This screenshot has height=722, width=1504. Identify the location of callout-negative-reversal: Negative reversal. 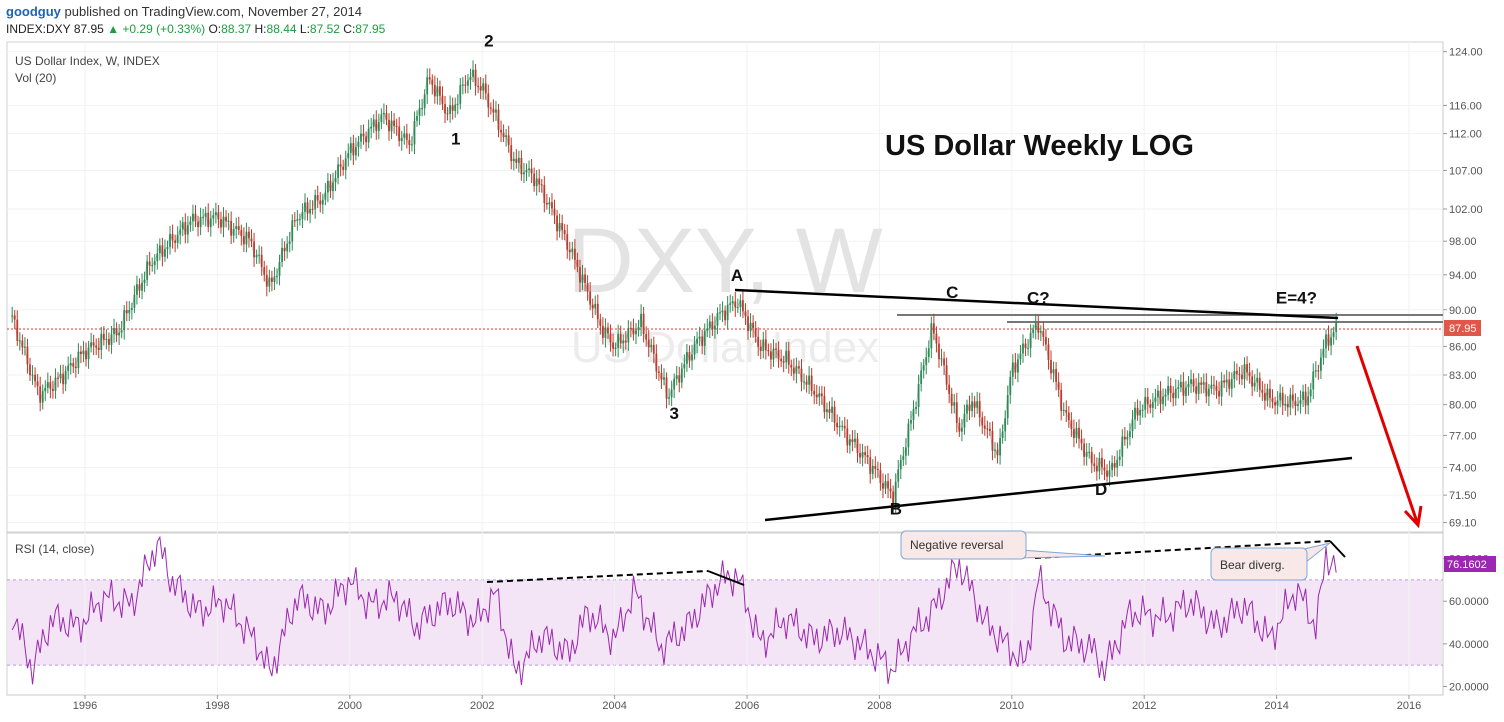
(1003, 545).